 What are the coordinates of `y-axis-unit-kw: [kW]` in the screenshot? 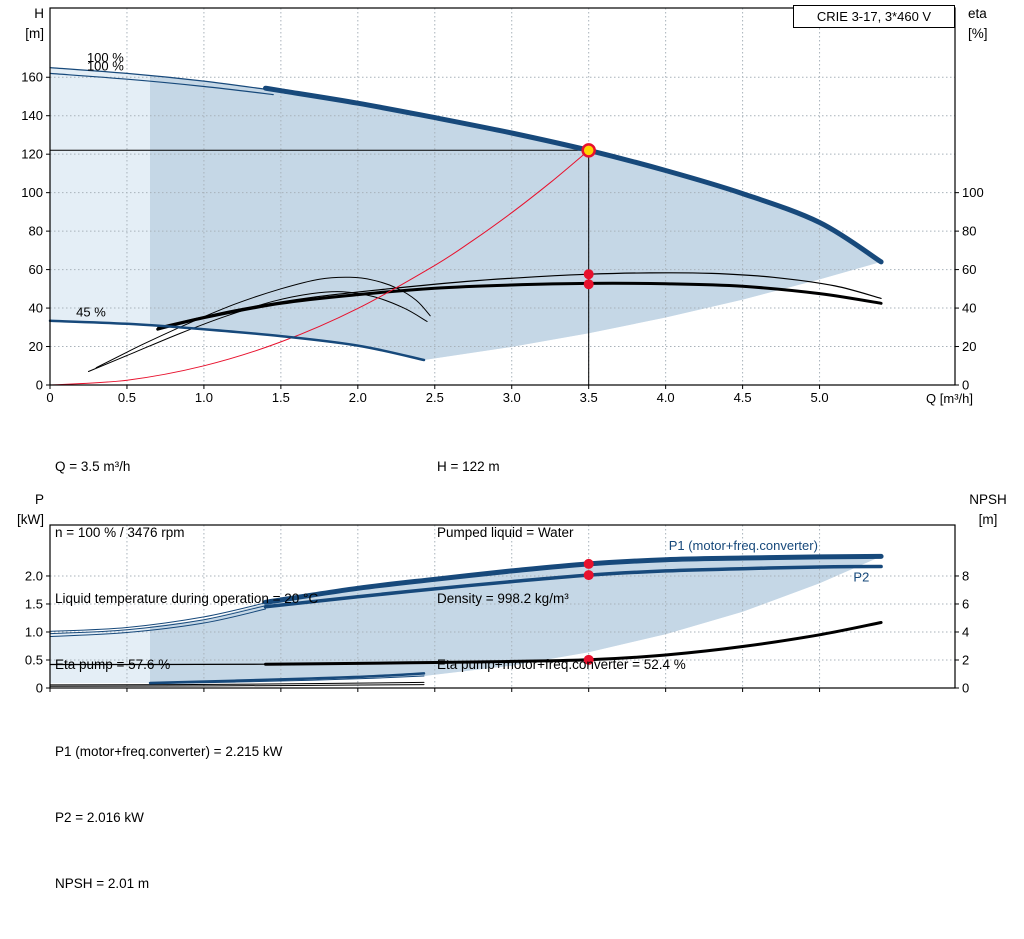 It's located at (26, 520).